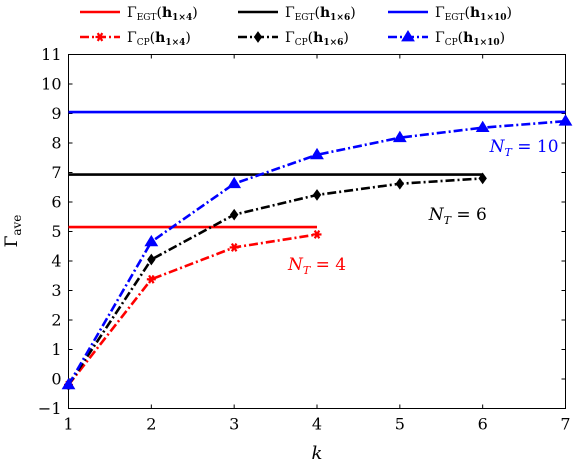 The image size is (574, 462). Describe the element at coordinates (151, 424) in the screenshot. I see `x-tick-label: 2` at that location.